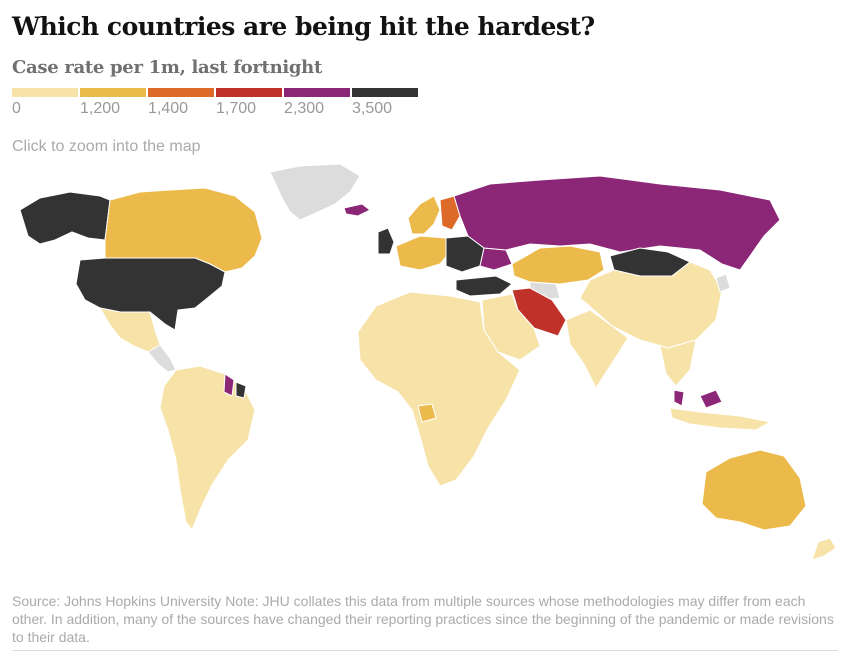 The height and width of the screenshot is (652, 848). I want to click on region-ukraine, so click(496, 259).